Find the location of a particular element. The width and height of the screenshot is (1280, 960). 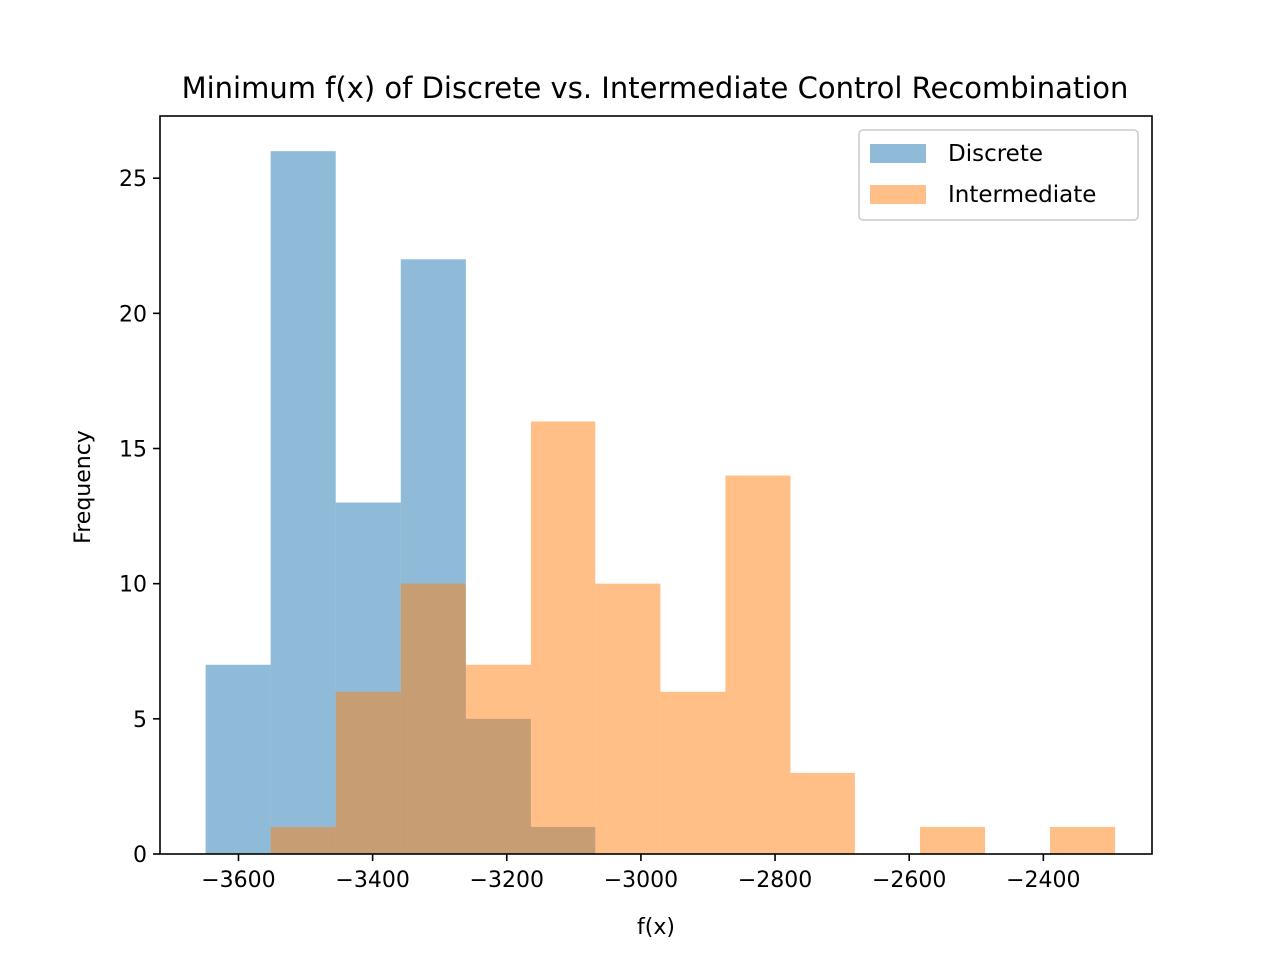

legend-swatch-intermediate is located at coordinates (898, 194).